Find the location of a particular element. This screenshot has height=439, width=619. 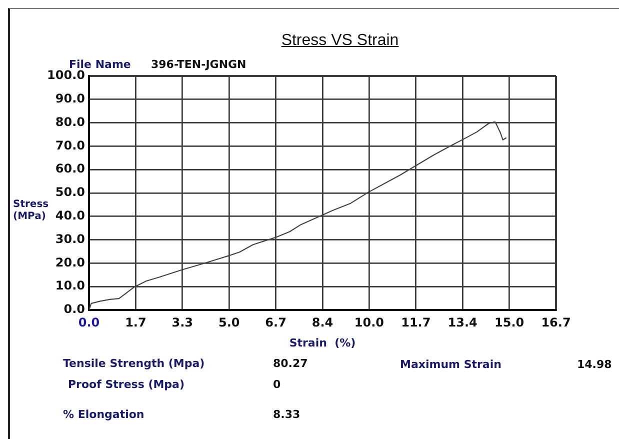

text: 80.27 is located at coordinates (290, 364).